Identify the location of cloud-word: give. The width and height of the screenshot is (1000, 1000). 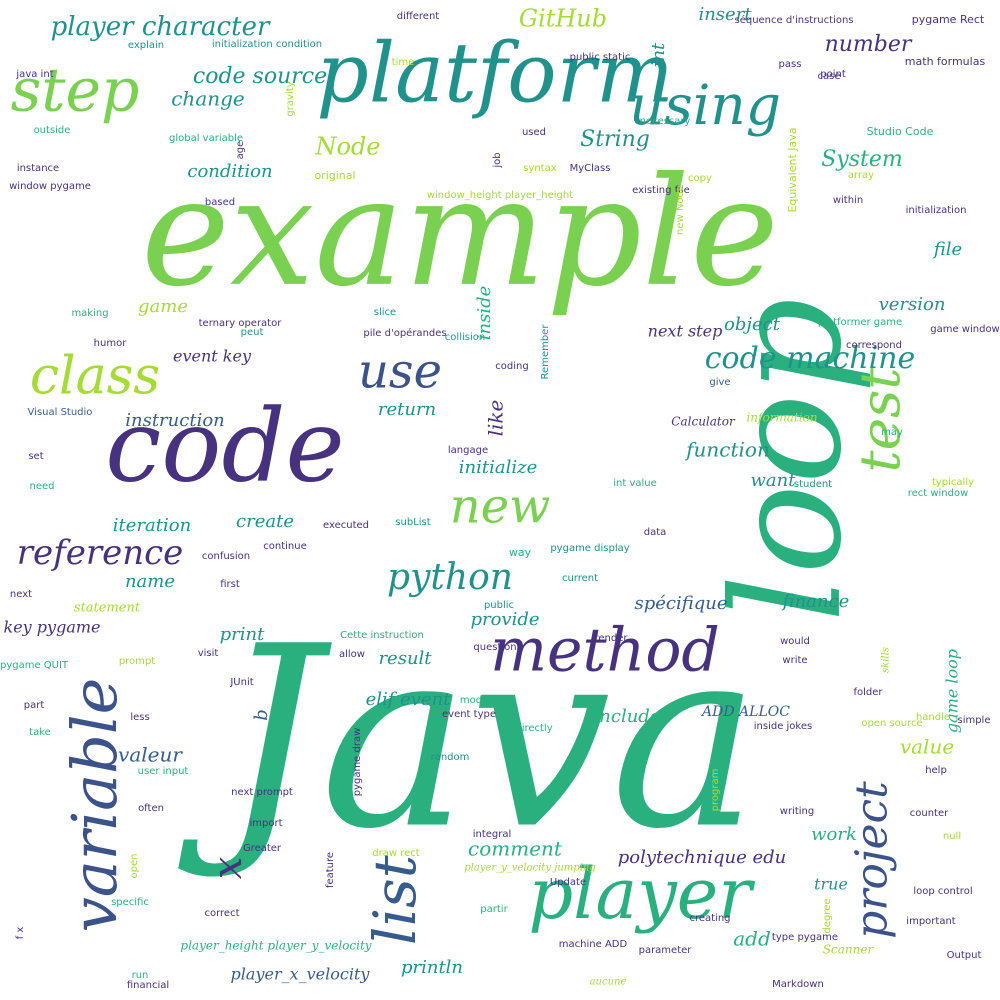
(719, 382).